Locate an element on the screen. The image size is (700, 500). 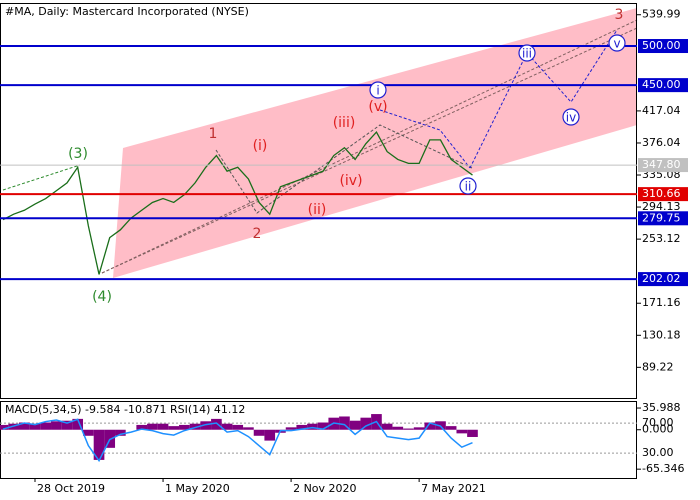
y-tick-label: 294.13 is located at coordinates (661, 206).